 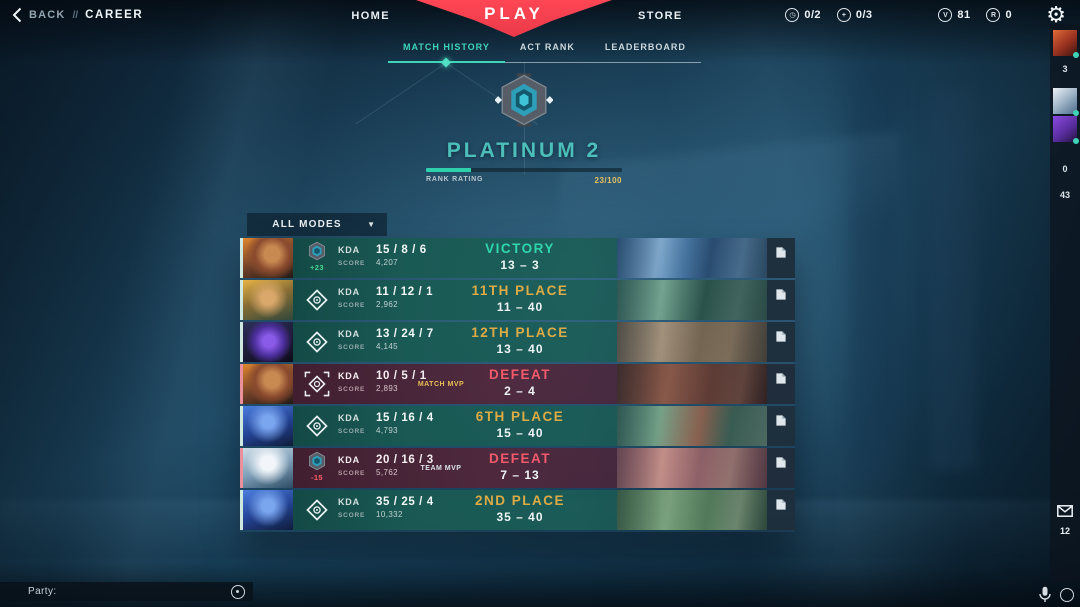 I want to click on mail-icon, so click(x=1065, y=511).